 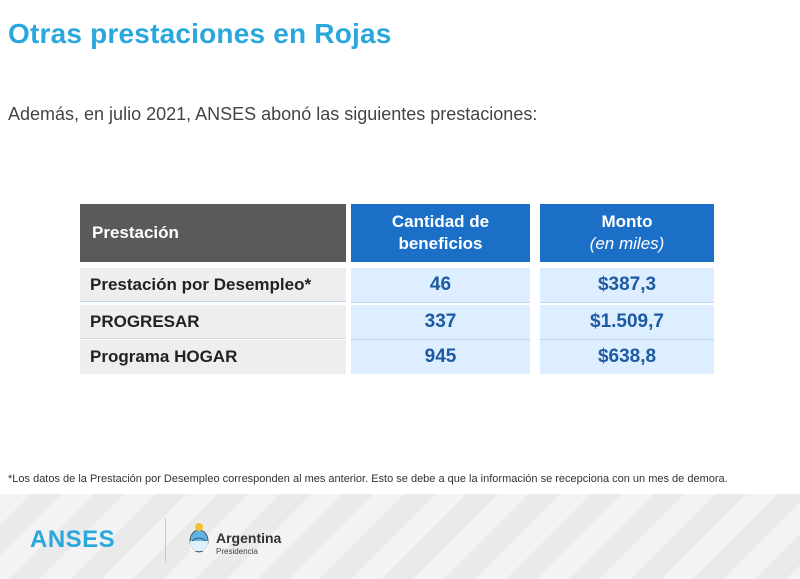 I want to click on row-prestacion: PROGRESAR, so click(x=213, y=322).